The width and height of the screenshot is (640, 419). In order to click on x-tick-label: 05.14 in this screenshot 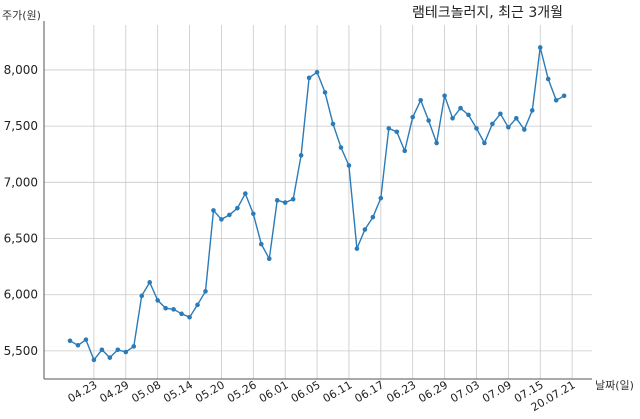, I will do `click(178, 391)`.